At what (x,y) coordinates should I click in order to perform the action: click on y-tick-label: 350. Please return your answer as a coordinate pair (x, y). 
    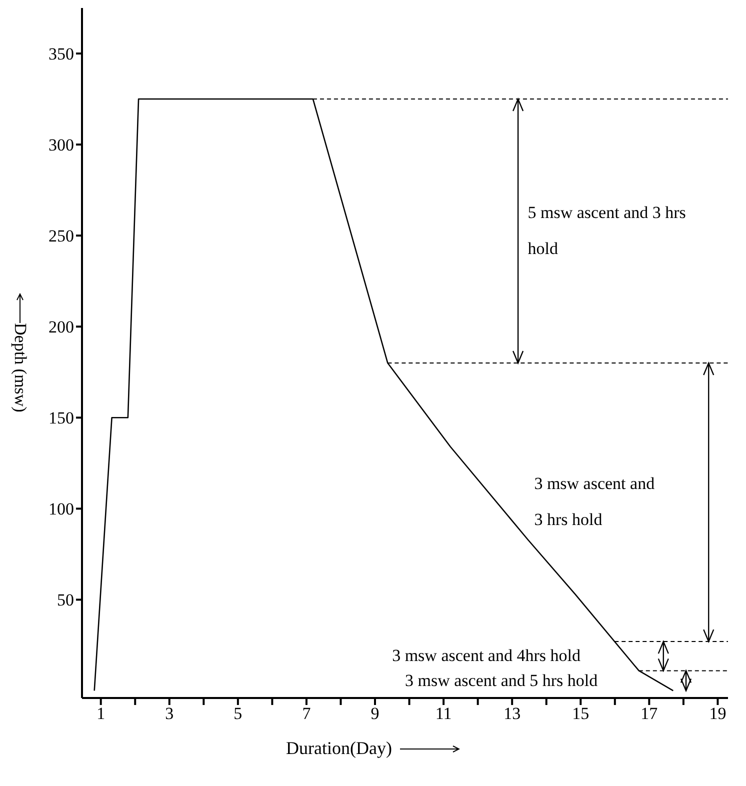
    Looking at the image, I should click on (61, 54).